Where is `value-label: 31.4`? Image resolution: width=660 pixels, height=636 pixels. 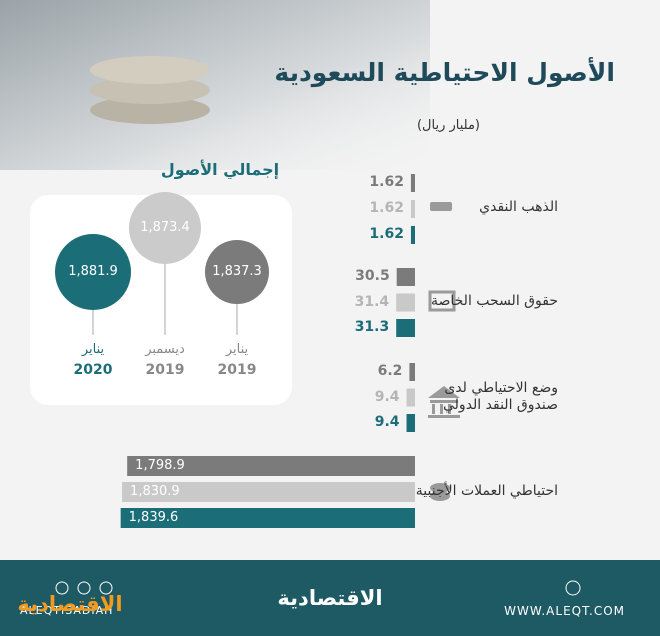
value-label: 31.4 is located at coordinates (372, 301).